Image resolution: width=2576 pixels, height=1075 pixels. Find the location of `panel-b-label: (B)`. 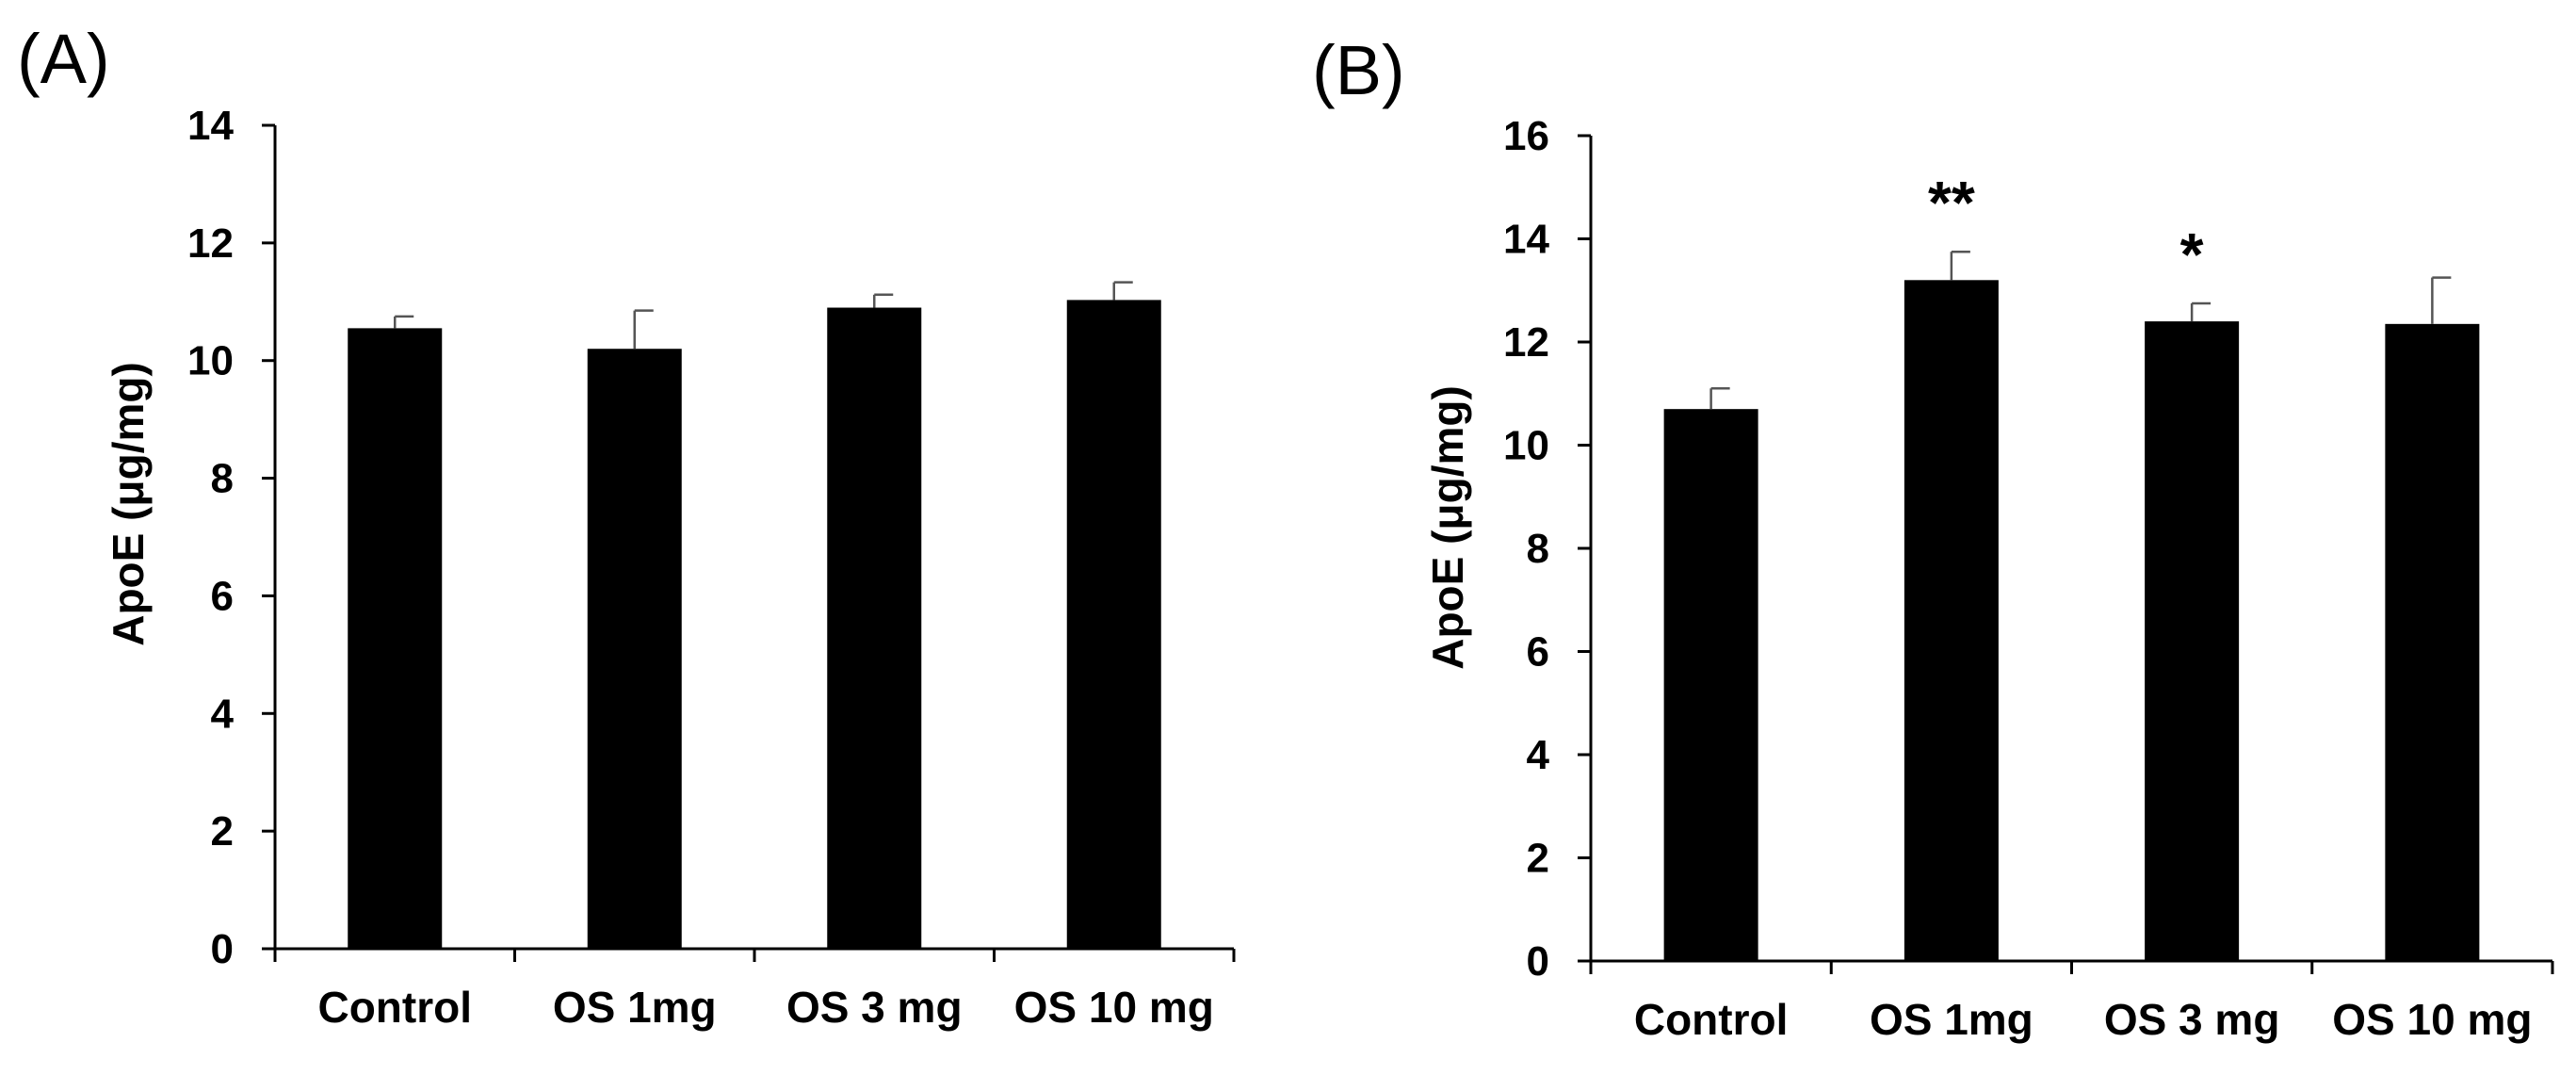

panel-b-label: (B) is located at coordinates (1358, 70).